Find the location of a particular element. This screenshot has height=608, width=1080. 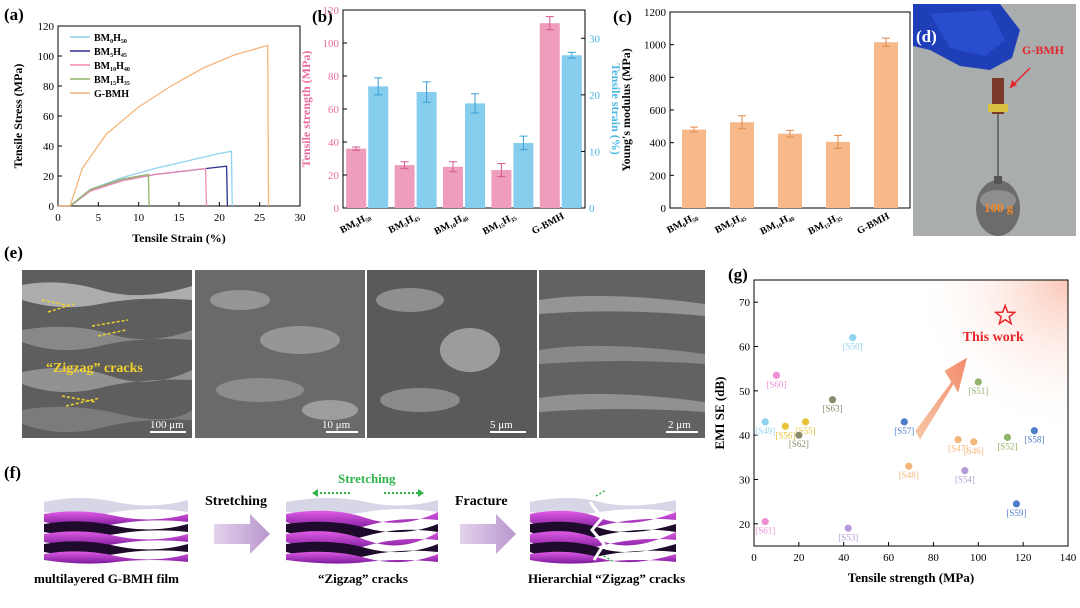

panel-d-label: (d) is located at coordinates (926, 36).